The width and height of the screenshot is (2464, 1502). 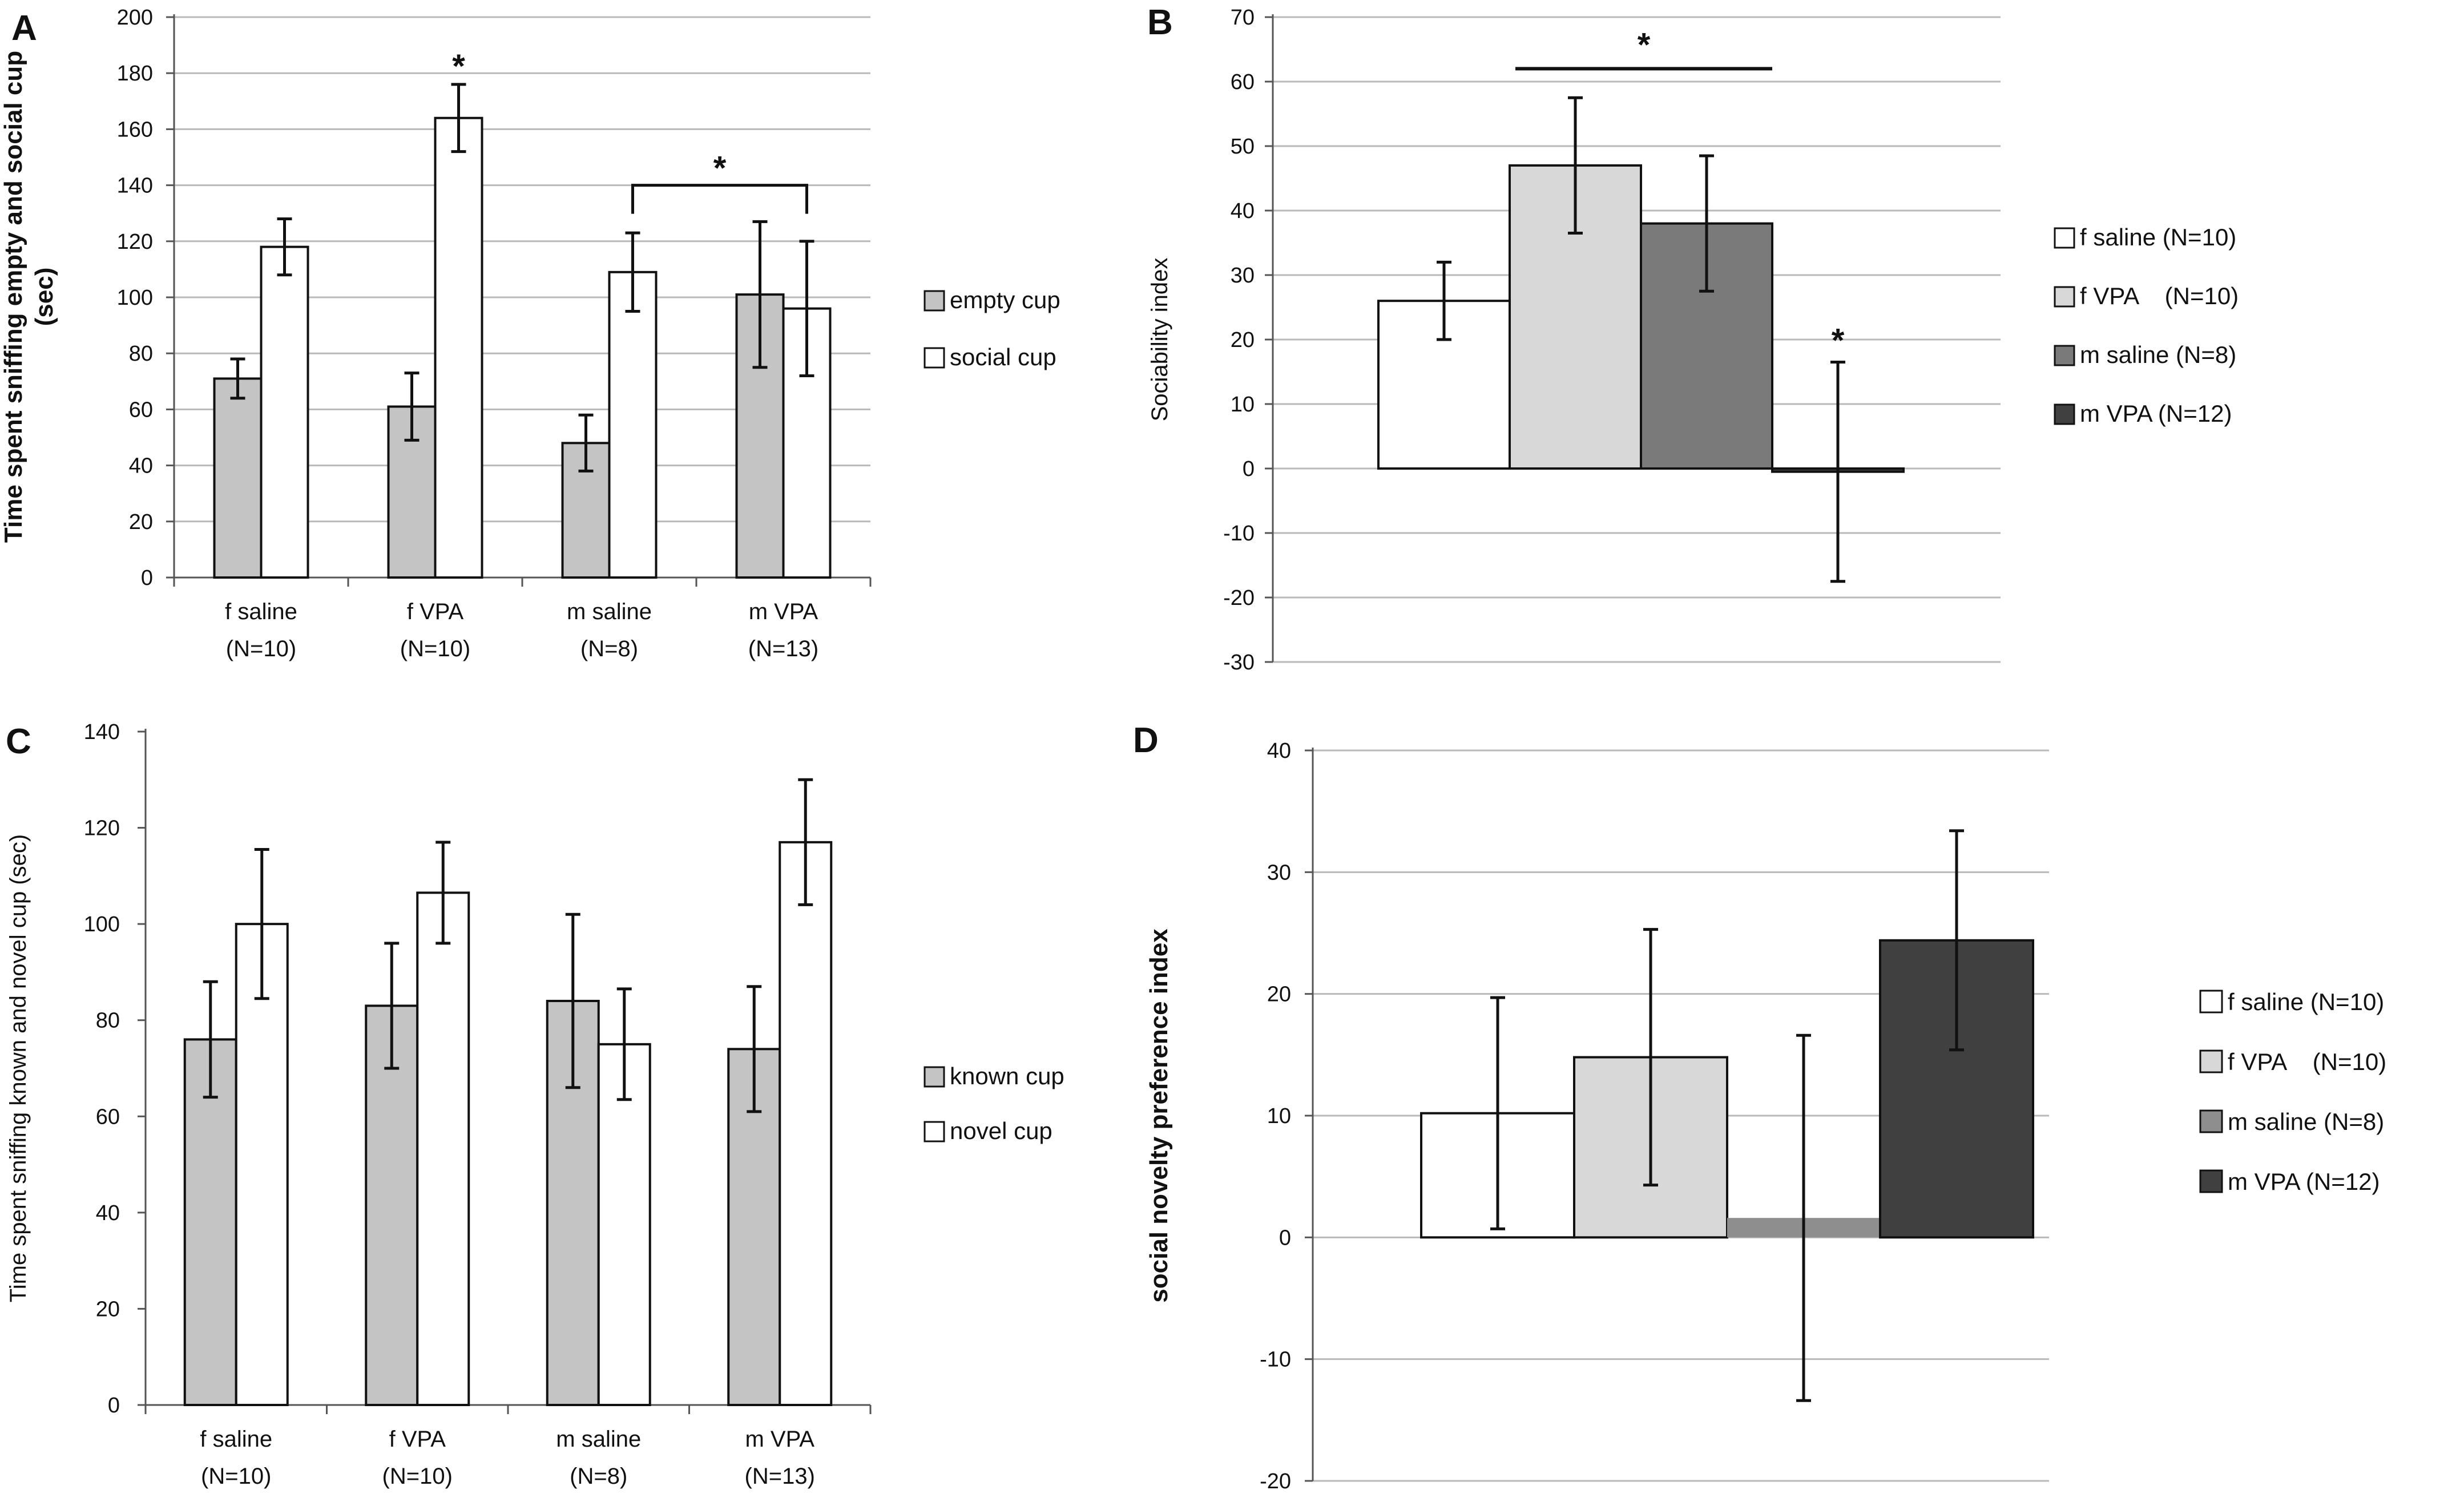 I want to click on y-axis-label: social novelty preference index, so click(x=1159, y=1115).